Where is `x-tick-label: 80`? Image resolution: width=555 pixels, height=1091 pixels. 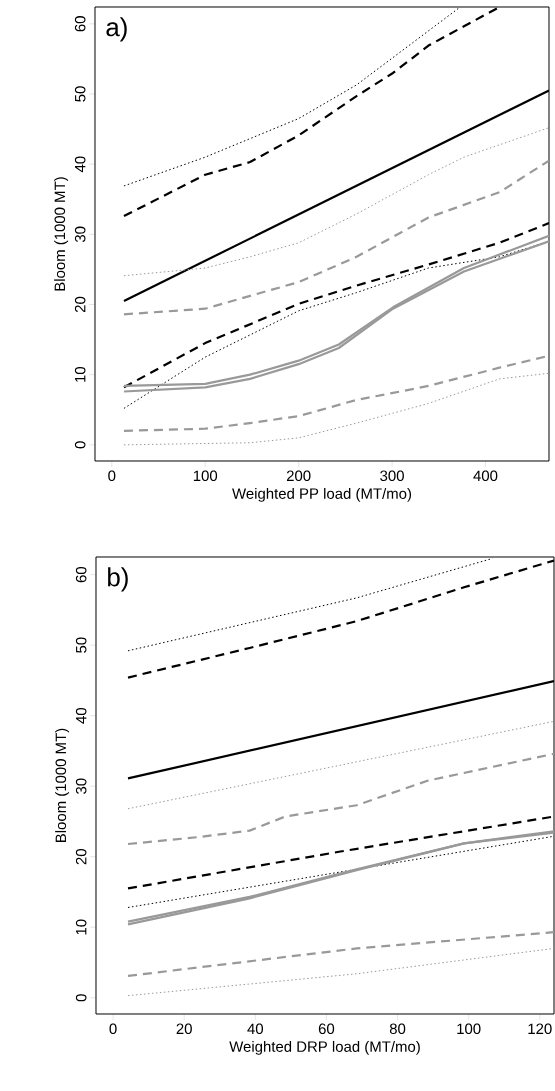
x-tick-label: 80 is located at coordinates (397, 1029).